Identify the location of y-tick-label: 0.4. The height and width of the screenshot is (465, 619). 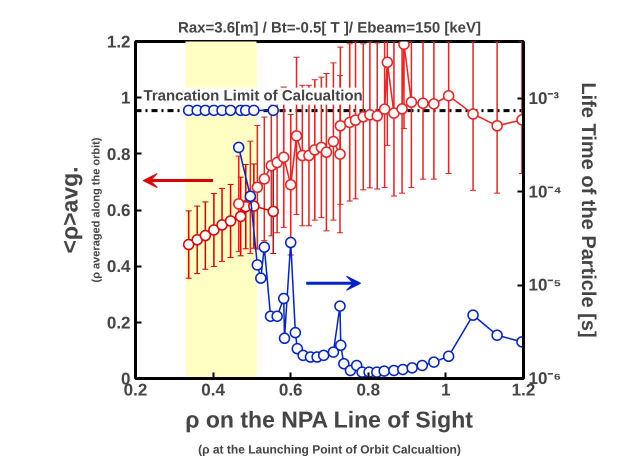
(119, 266).